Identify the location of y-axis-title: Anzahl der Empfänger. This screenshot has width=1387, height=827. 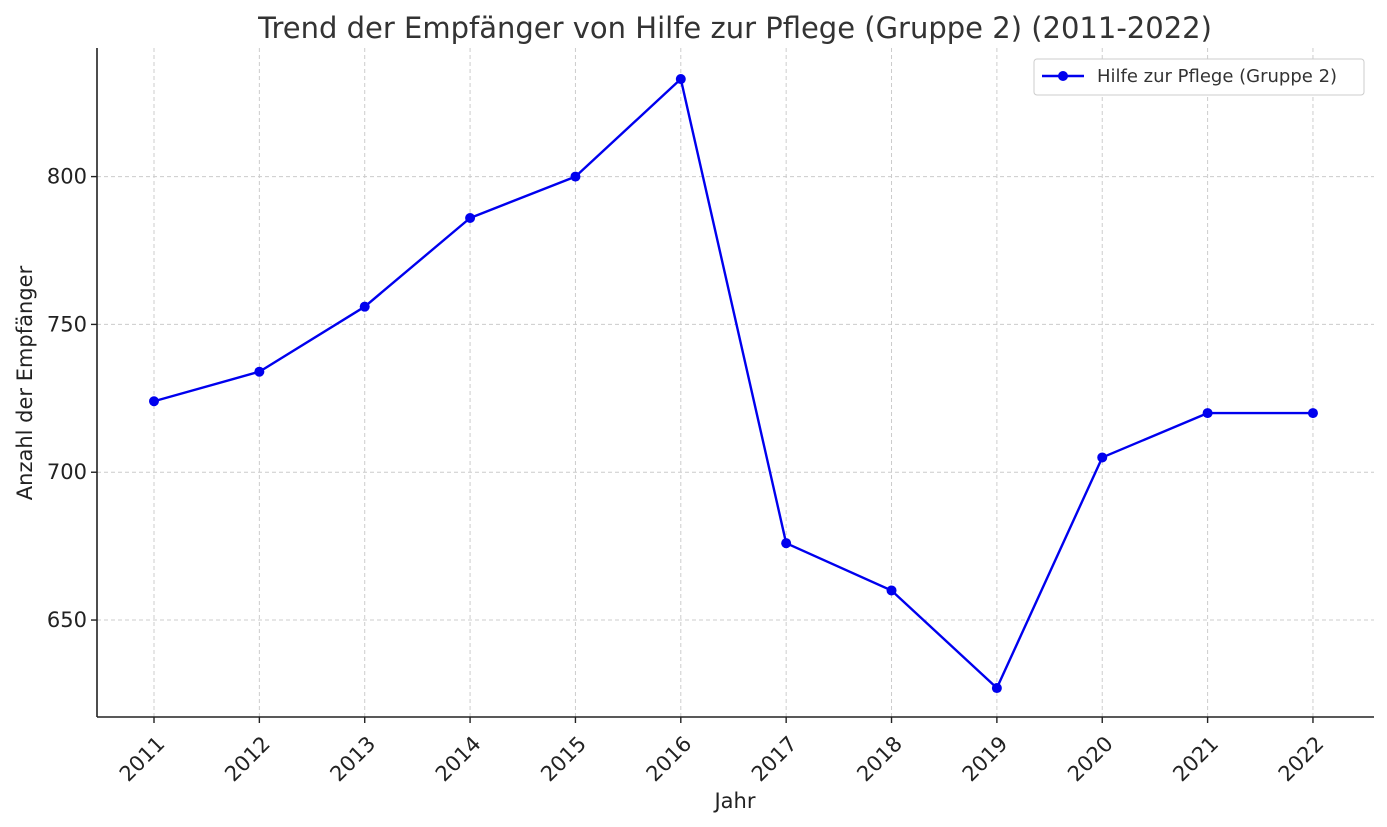
(25, 382).